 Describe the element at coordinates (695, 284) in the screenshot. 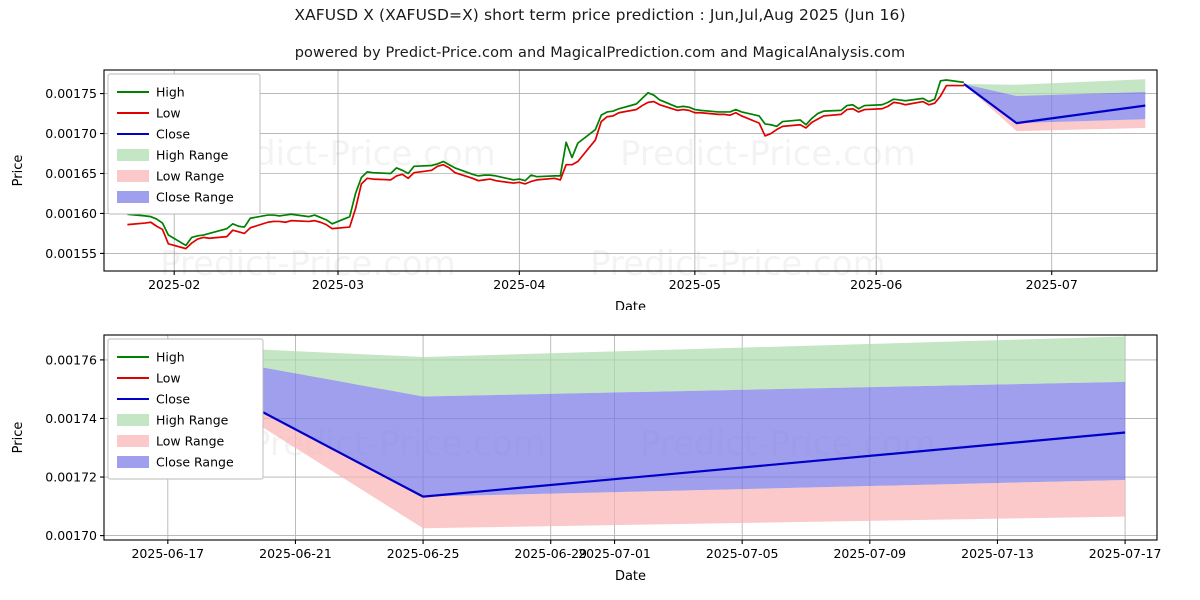

I see `x-tick-label: 2025-05` at that location.